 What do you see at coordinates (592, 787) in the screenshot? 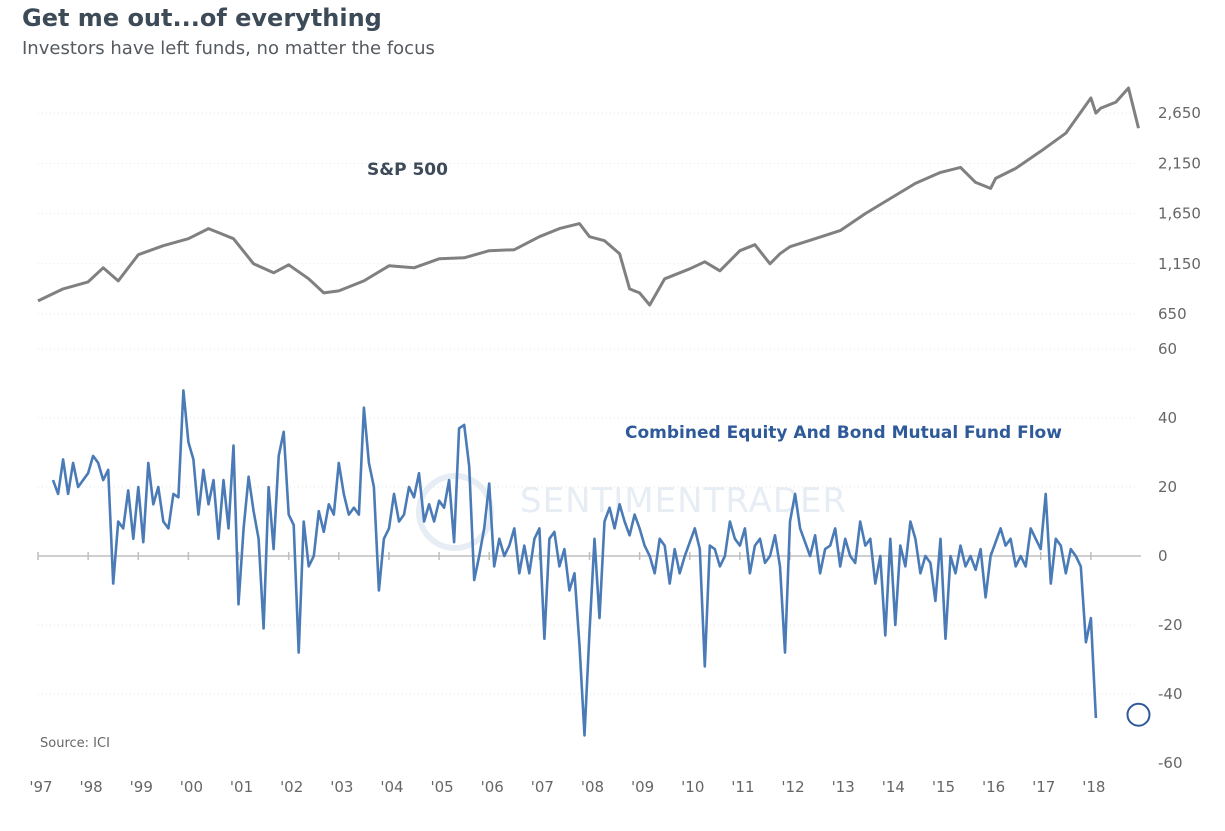
I see `x-tick-label: '08` at bounding box center [592, 787].